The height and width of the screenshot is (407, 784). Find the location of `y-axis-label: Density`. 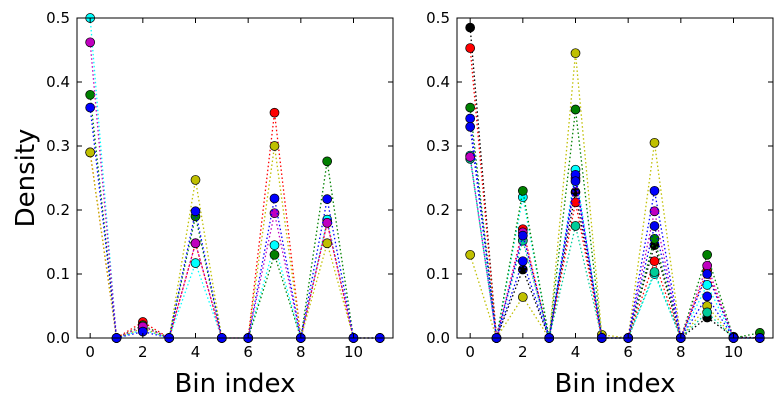

y-axis-label: Density is located at coordinates (26, 178).